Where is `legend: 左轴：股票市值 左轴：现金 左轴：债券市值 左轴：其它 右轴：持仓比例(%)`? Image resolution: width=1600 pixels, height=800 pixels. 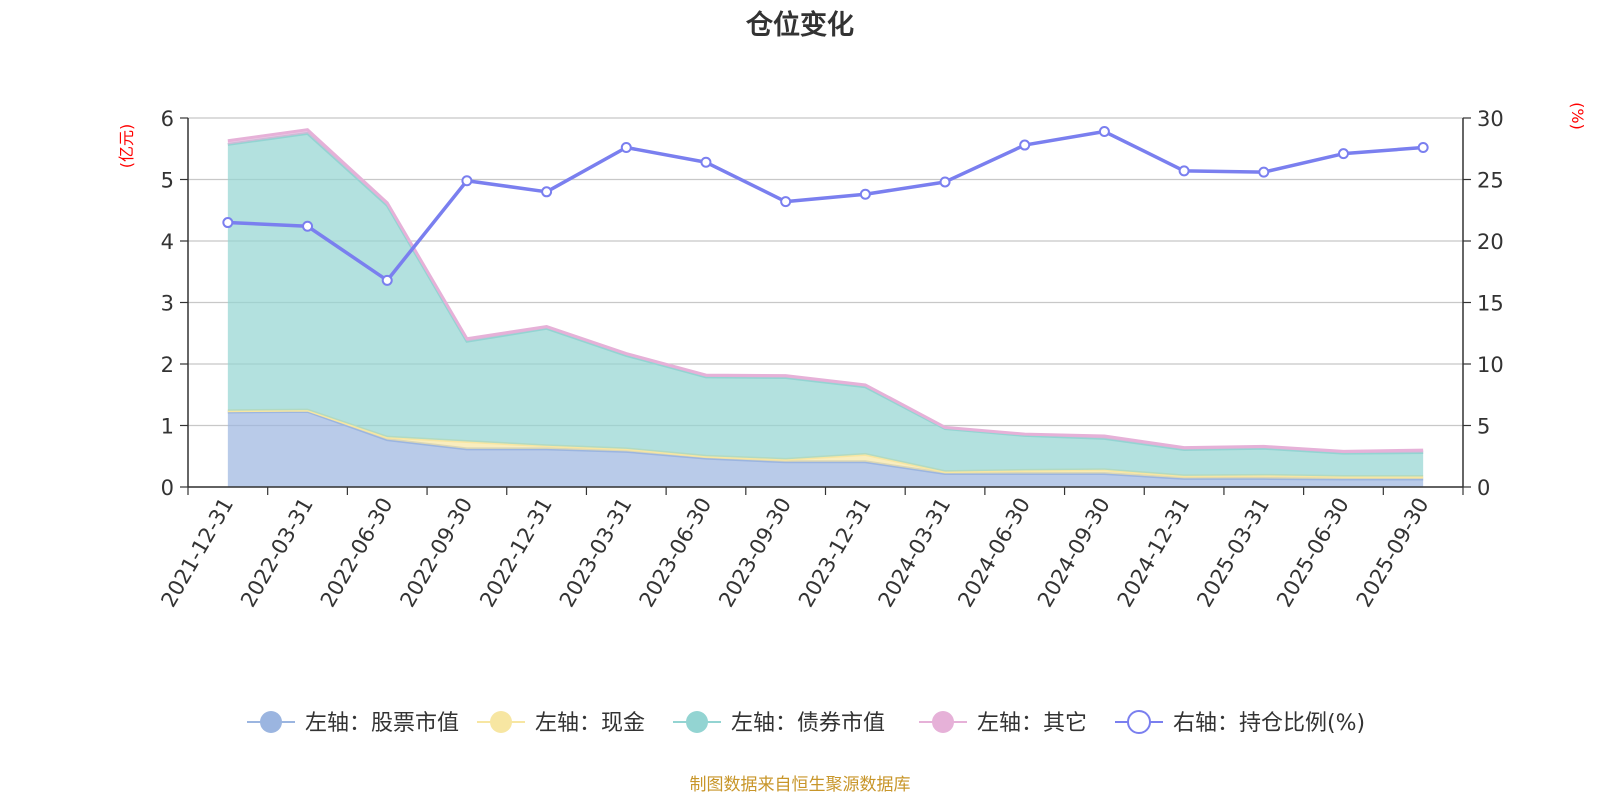 legend: 左轴：股票市值 左轴：现金 左轴：债券市值 左轴：其它 右轴：持仓比例(%) is located at coordinates (806, 723).